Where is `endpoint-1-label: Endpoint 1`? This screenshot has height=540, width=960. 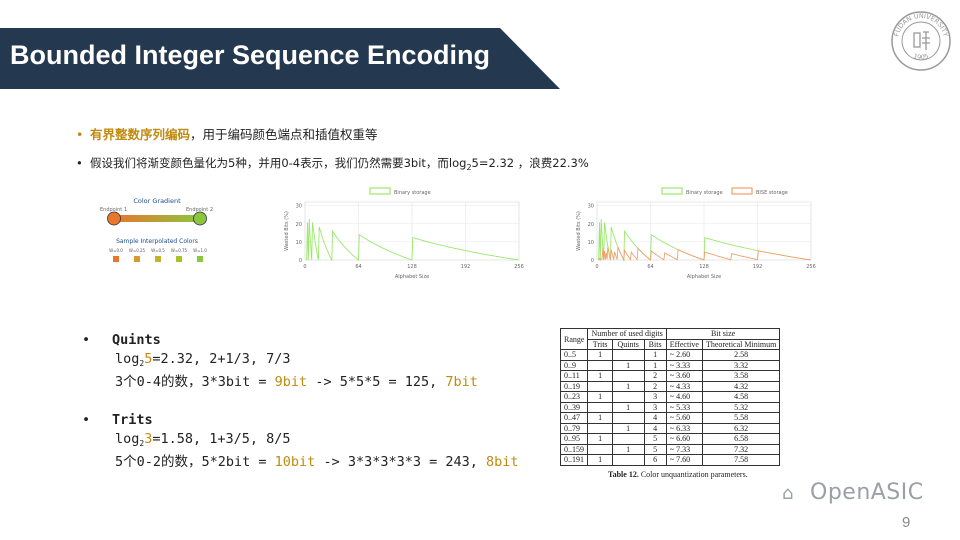 endpoint-1-label: Endpoint 1 is located at coordinates (113, 210).